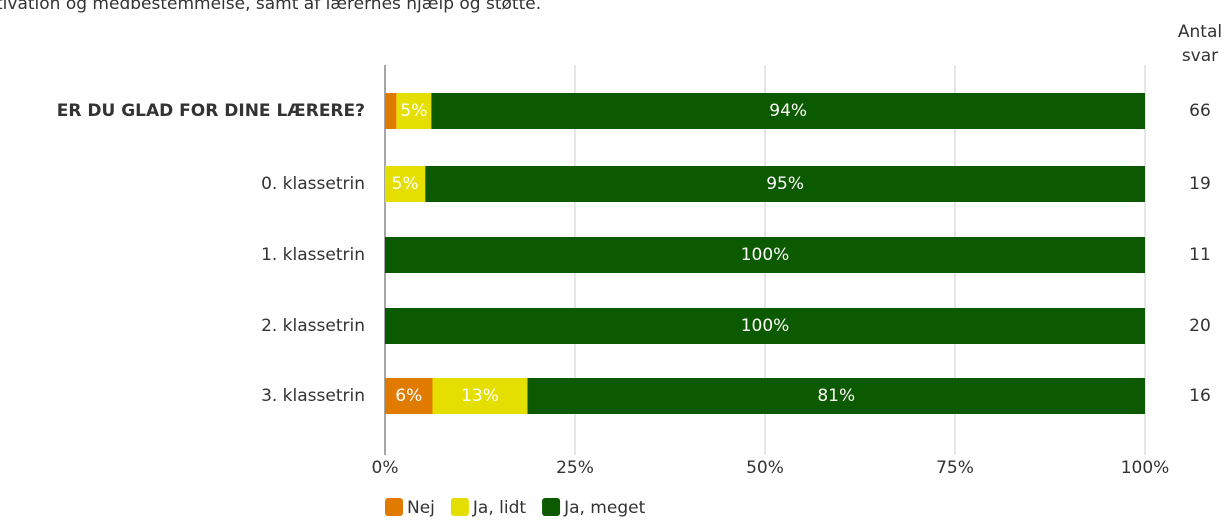 This screenshot has height=527, width=1228. Describe the element at coordinates (1200, 56) in the screenshot. I see `counts-title: svar` at that location.